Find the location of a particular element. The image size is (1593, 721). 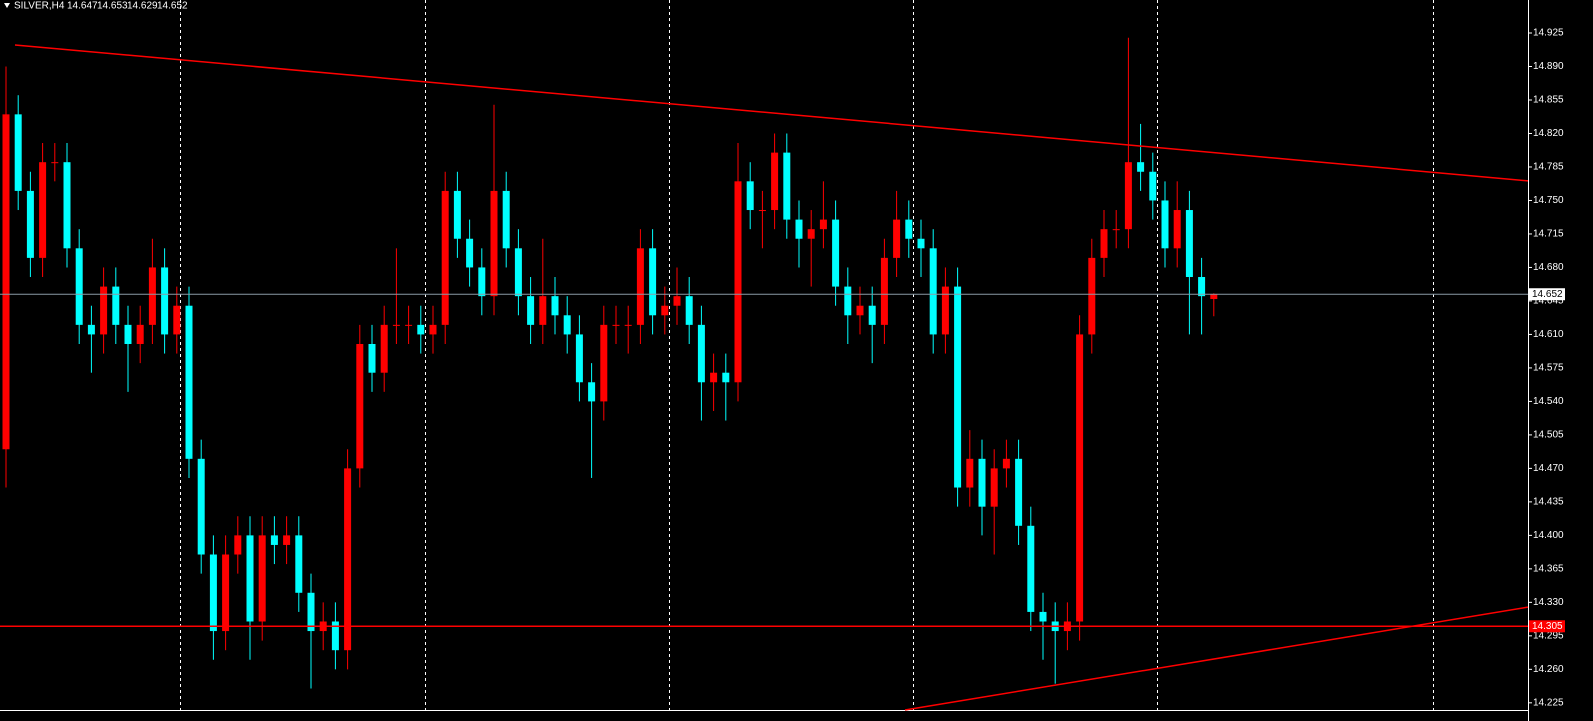

y-tick-label: 14.890 is located at coordinates (1548, 66).